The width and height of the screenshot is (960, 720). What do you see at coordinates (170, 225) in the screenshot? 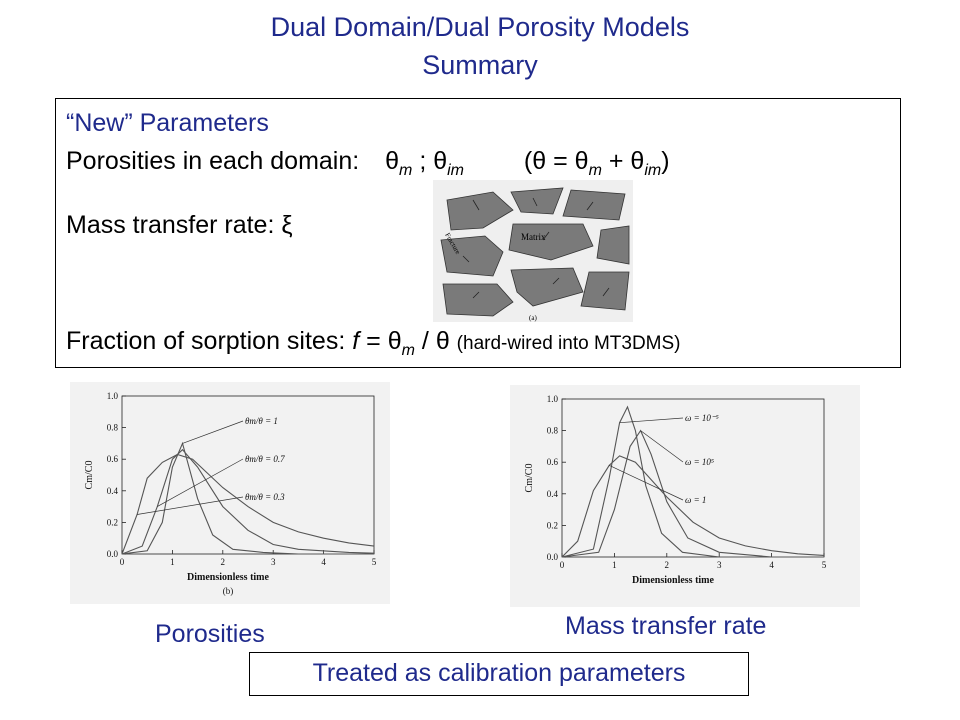
I see `mass-transfer-label: Mass transfer rate:` at bounding box center [170, 225].